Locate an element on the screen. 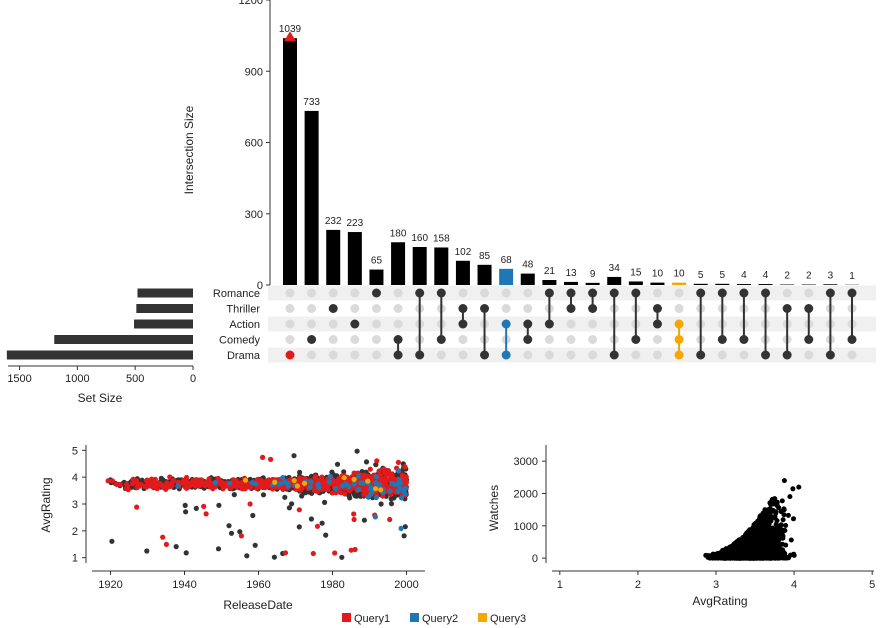 Image resolution: width=885 pixels, height=628 pixels. set-label: Comedy is located at coordinates (239, 341).